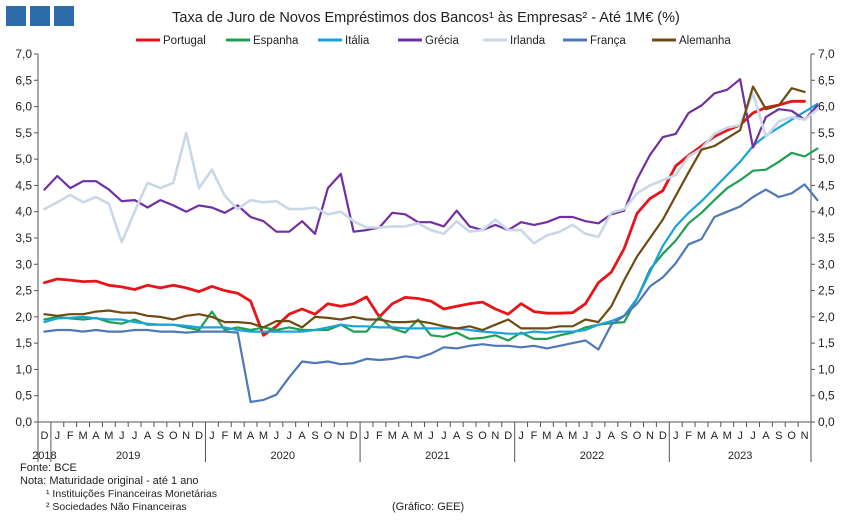 The height and width of the screenshot is (526, 851). I want to click on y-tick-label-left: 6,0, so click(23, 107).